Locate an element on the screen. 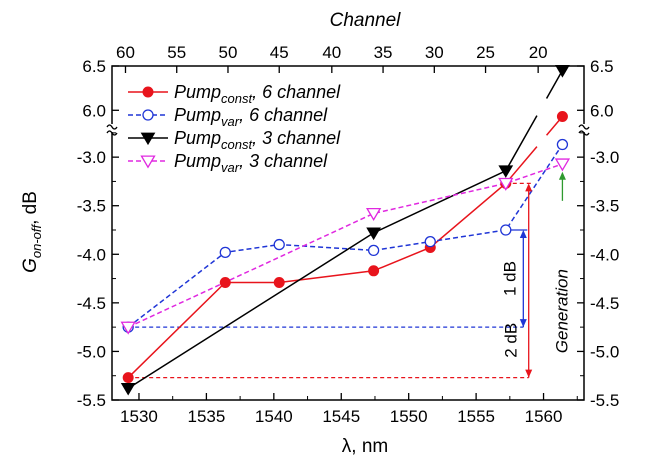 The height and width of the screenshot is (463, 650). label-1db: 1 dB is located at coordinates (509, 278).